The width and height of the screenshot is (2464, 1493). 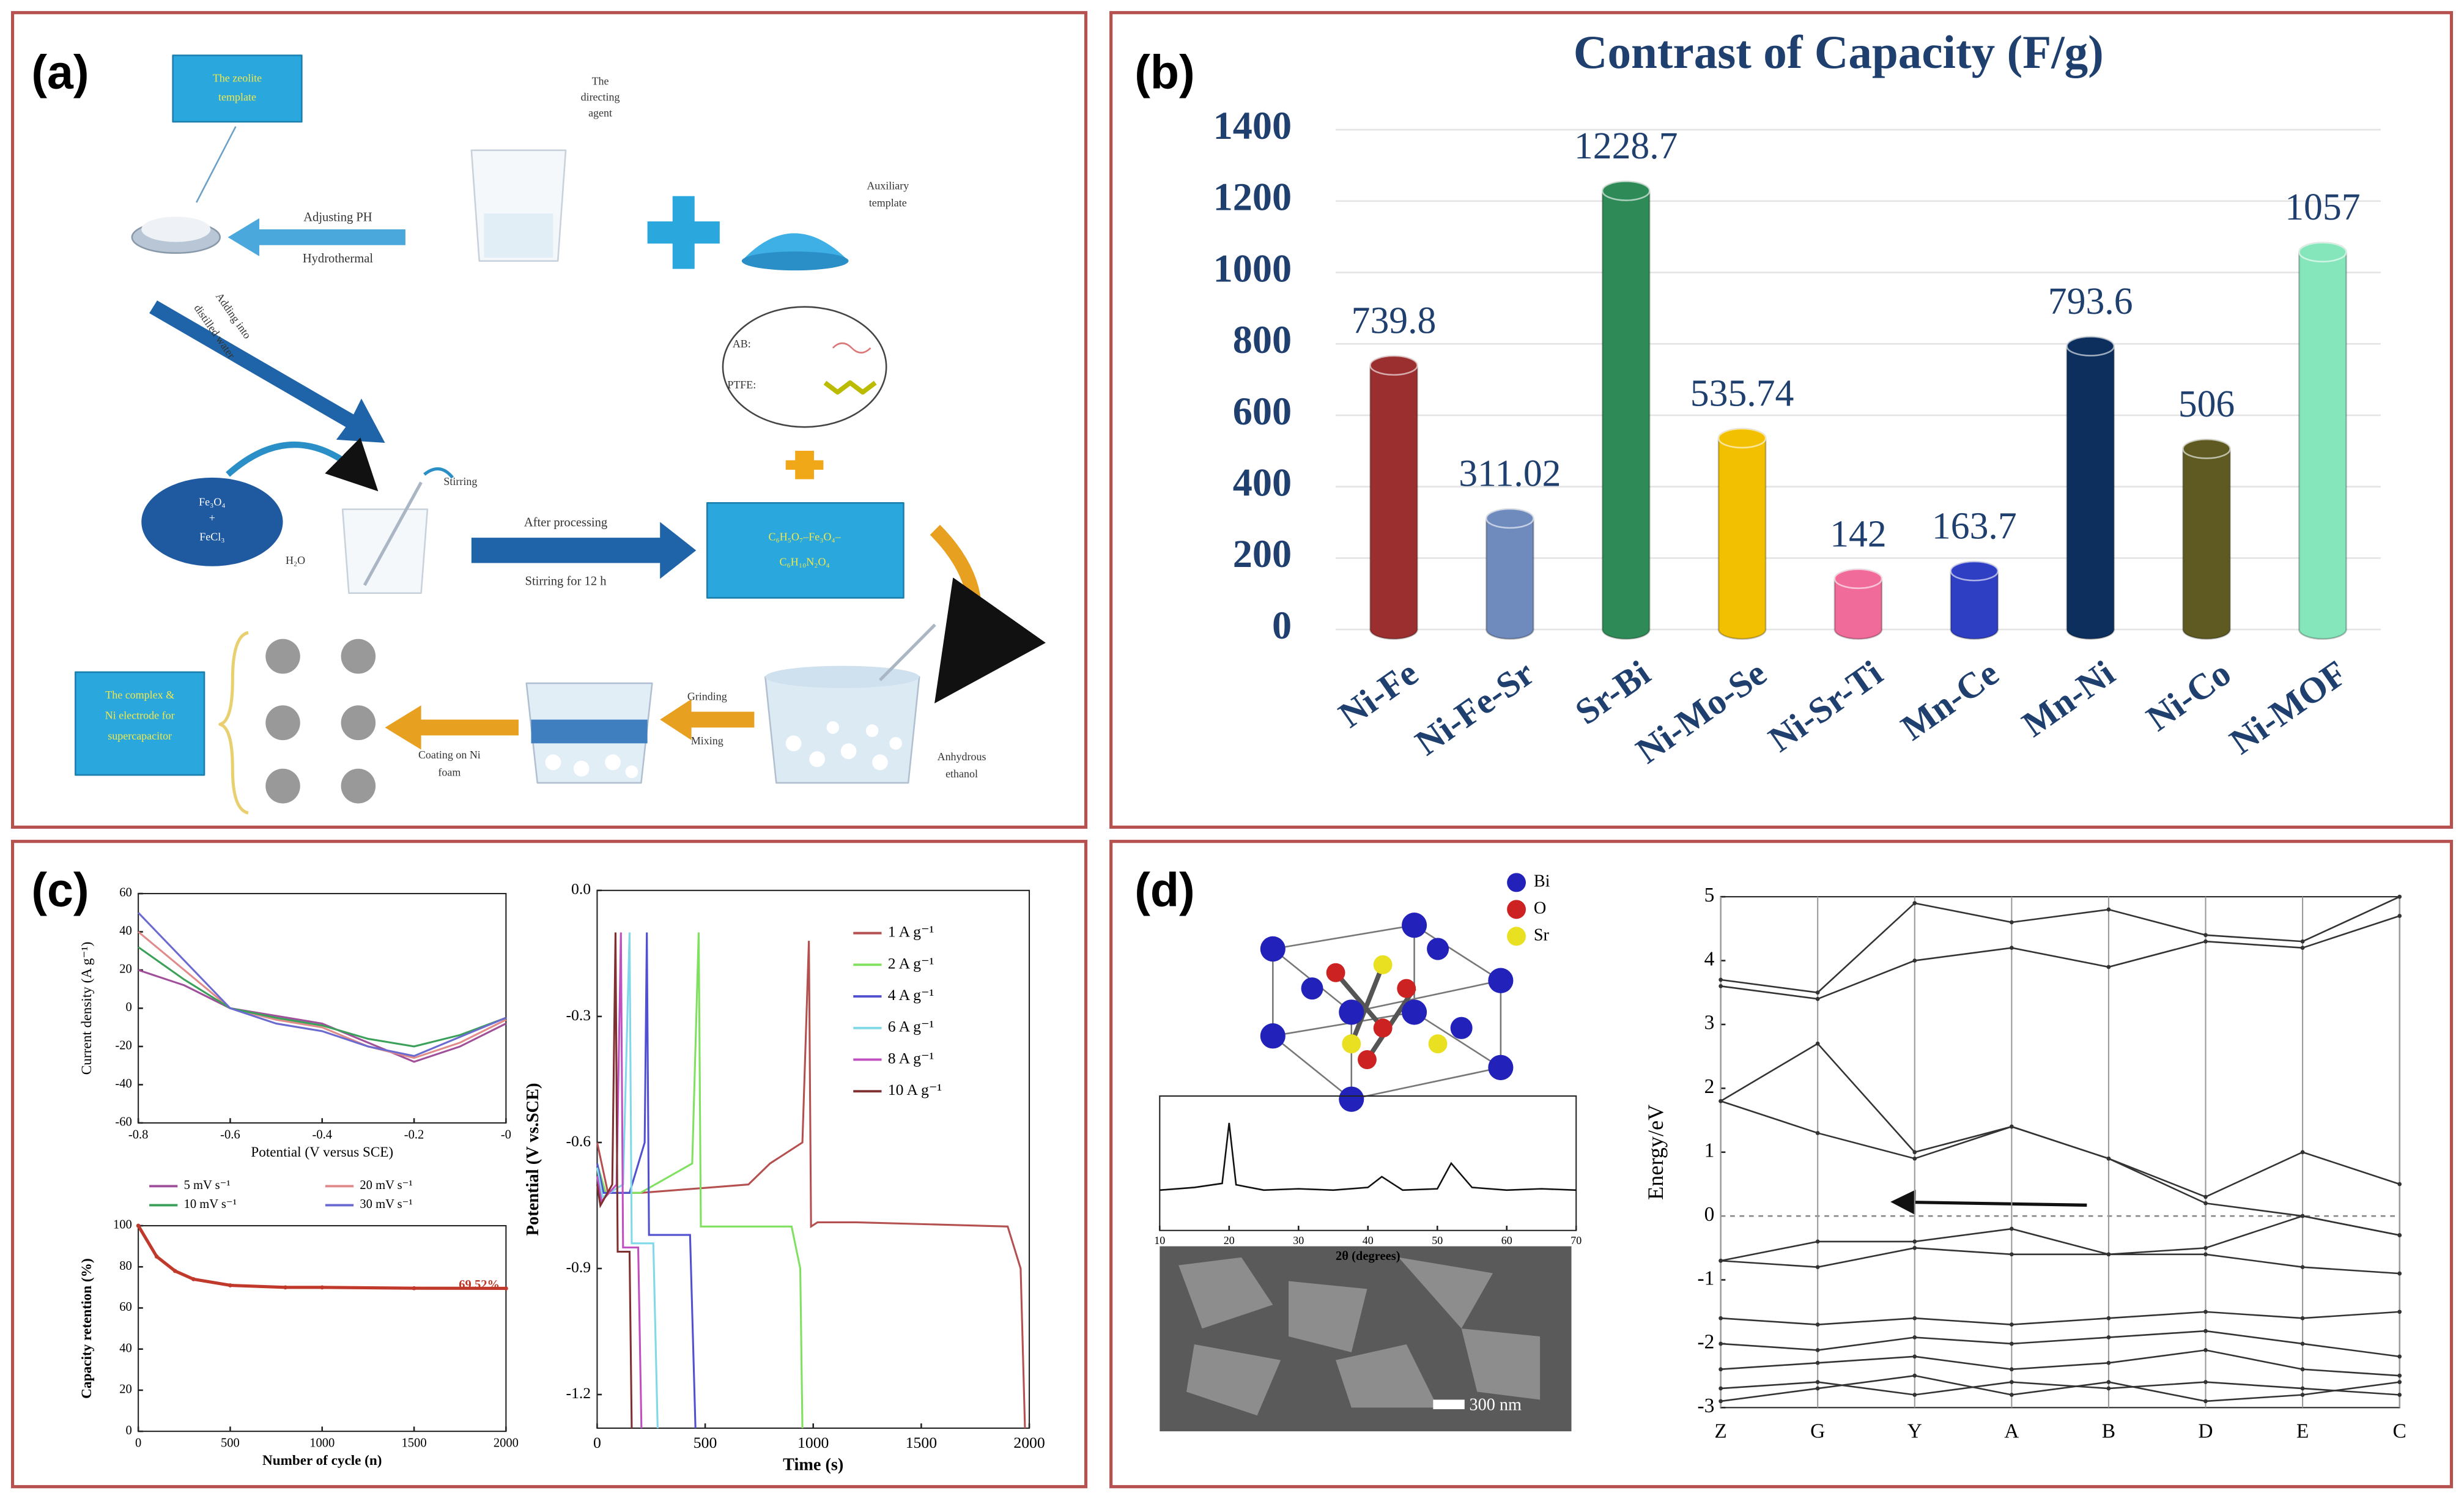 What do you see at coordinates (1709, 1150) in the screenshot?
I see `y-tick-label: 1` at bounding box center [1709, 1150].